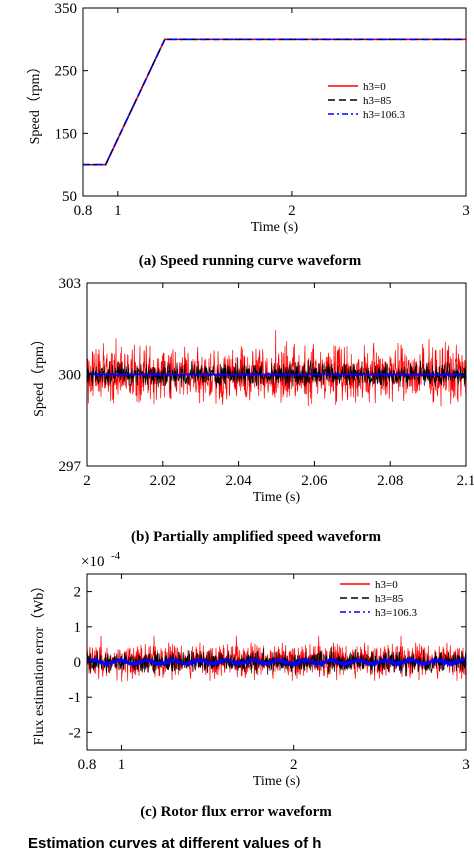 Image resolution: width=474 pixels, height=850 pixels. I want to click on caption-c: (c) Rotor flux error waveform, so click(236, 812).